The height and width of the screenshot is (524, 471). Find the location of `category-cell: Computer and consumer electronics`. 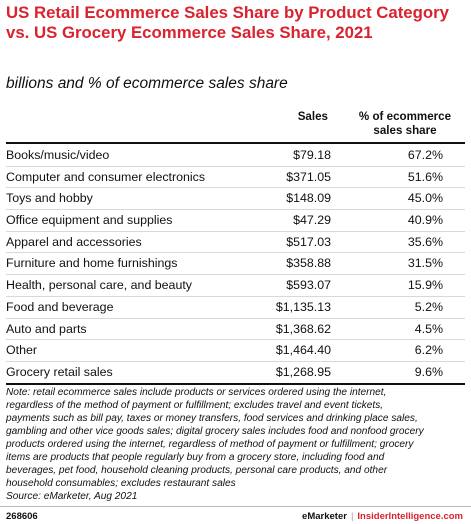

category-cell: Computer and consumer electronics is located at coordinates (106, 176).